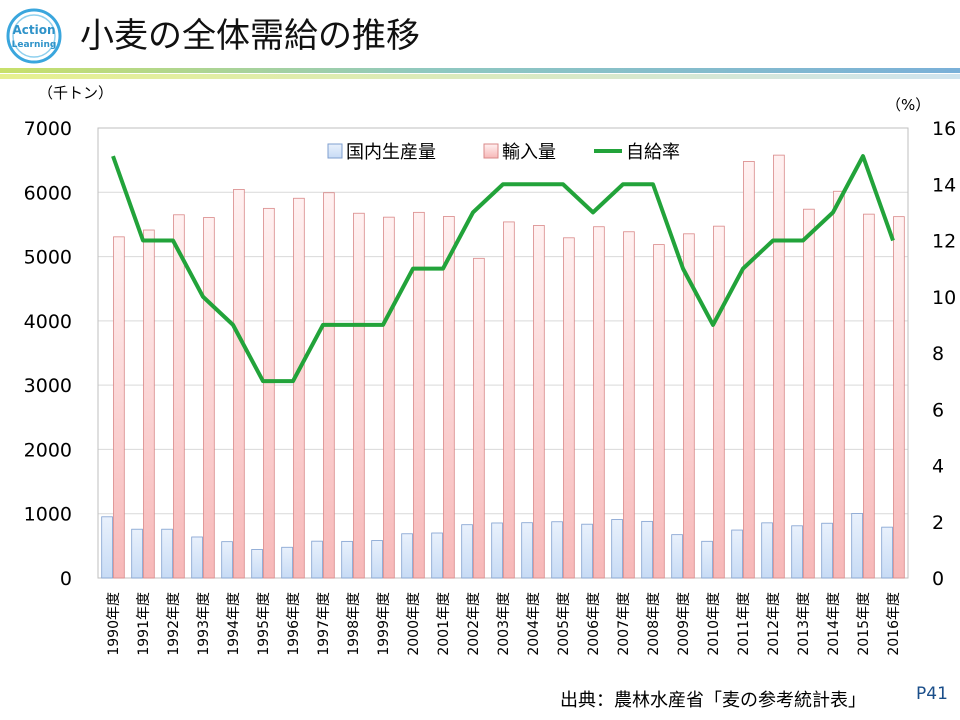 The image size is (960, 720). I want to click on legend-import-label: 輸入量, so click(529, 152).